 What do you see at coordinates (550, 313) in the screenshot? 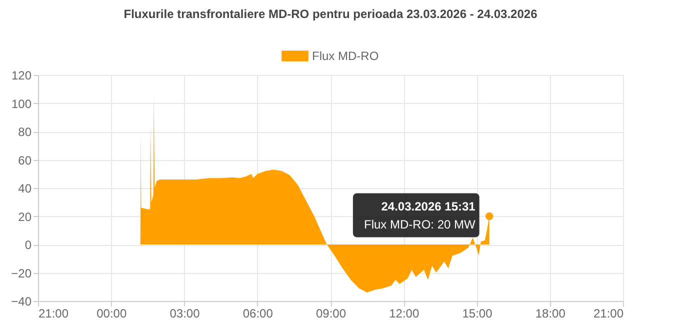
I see `x-tick-label: 18:00` at bounding box center [550, 313].